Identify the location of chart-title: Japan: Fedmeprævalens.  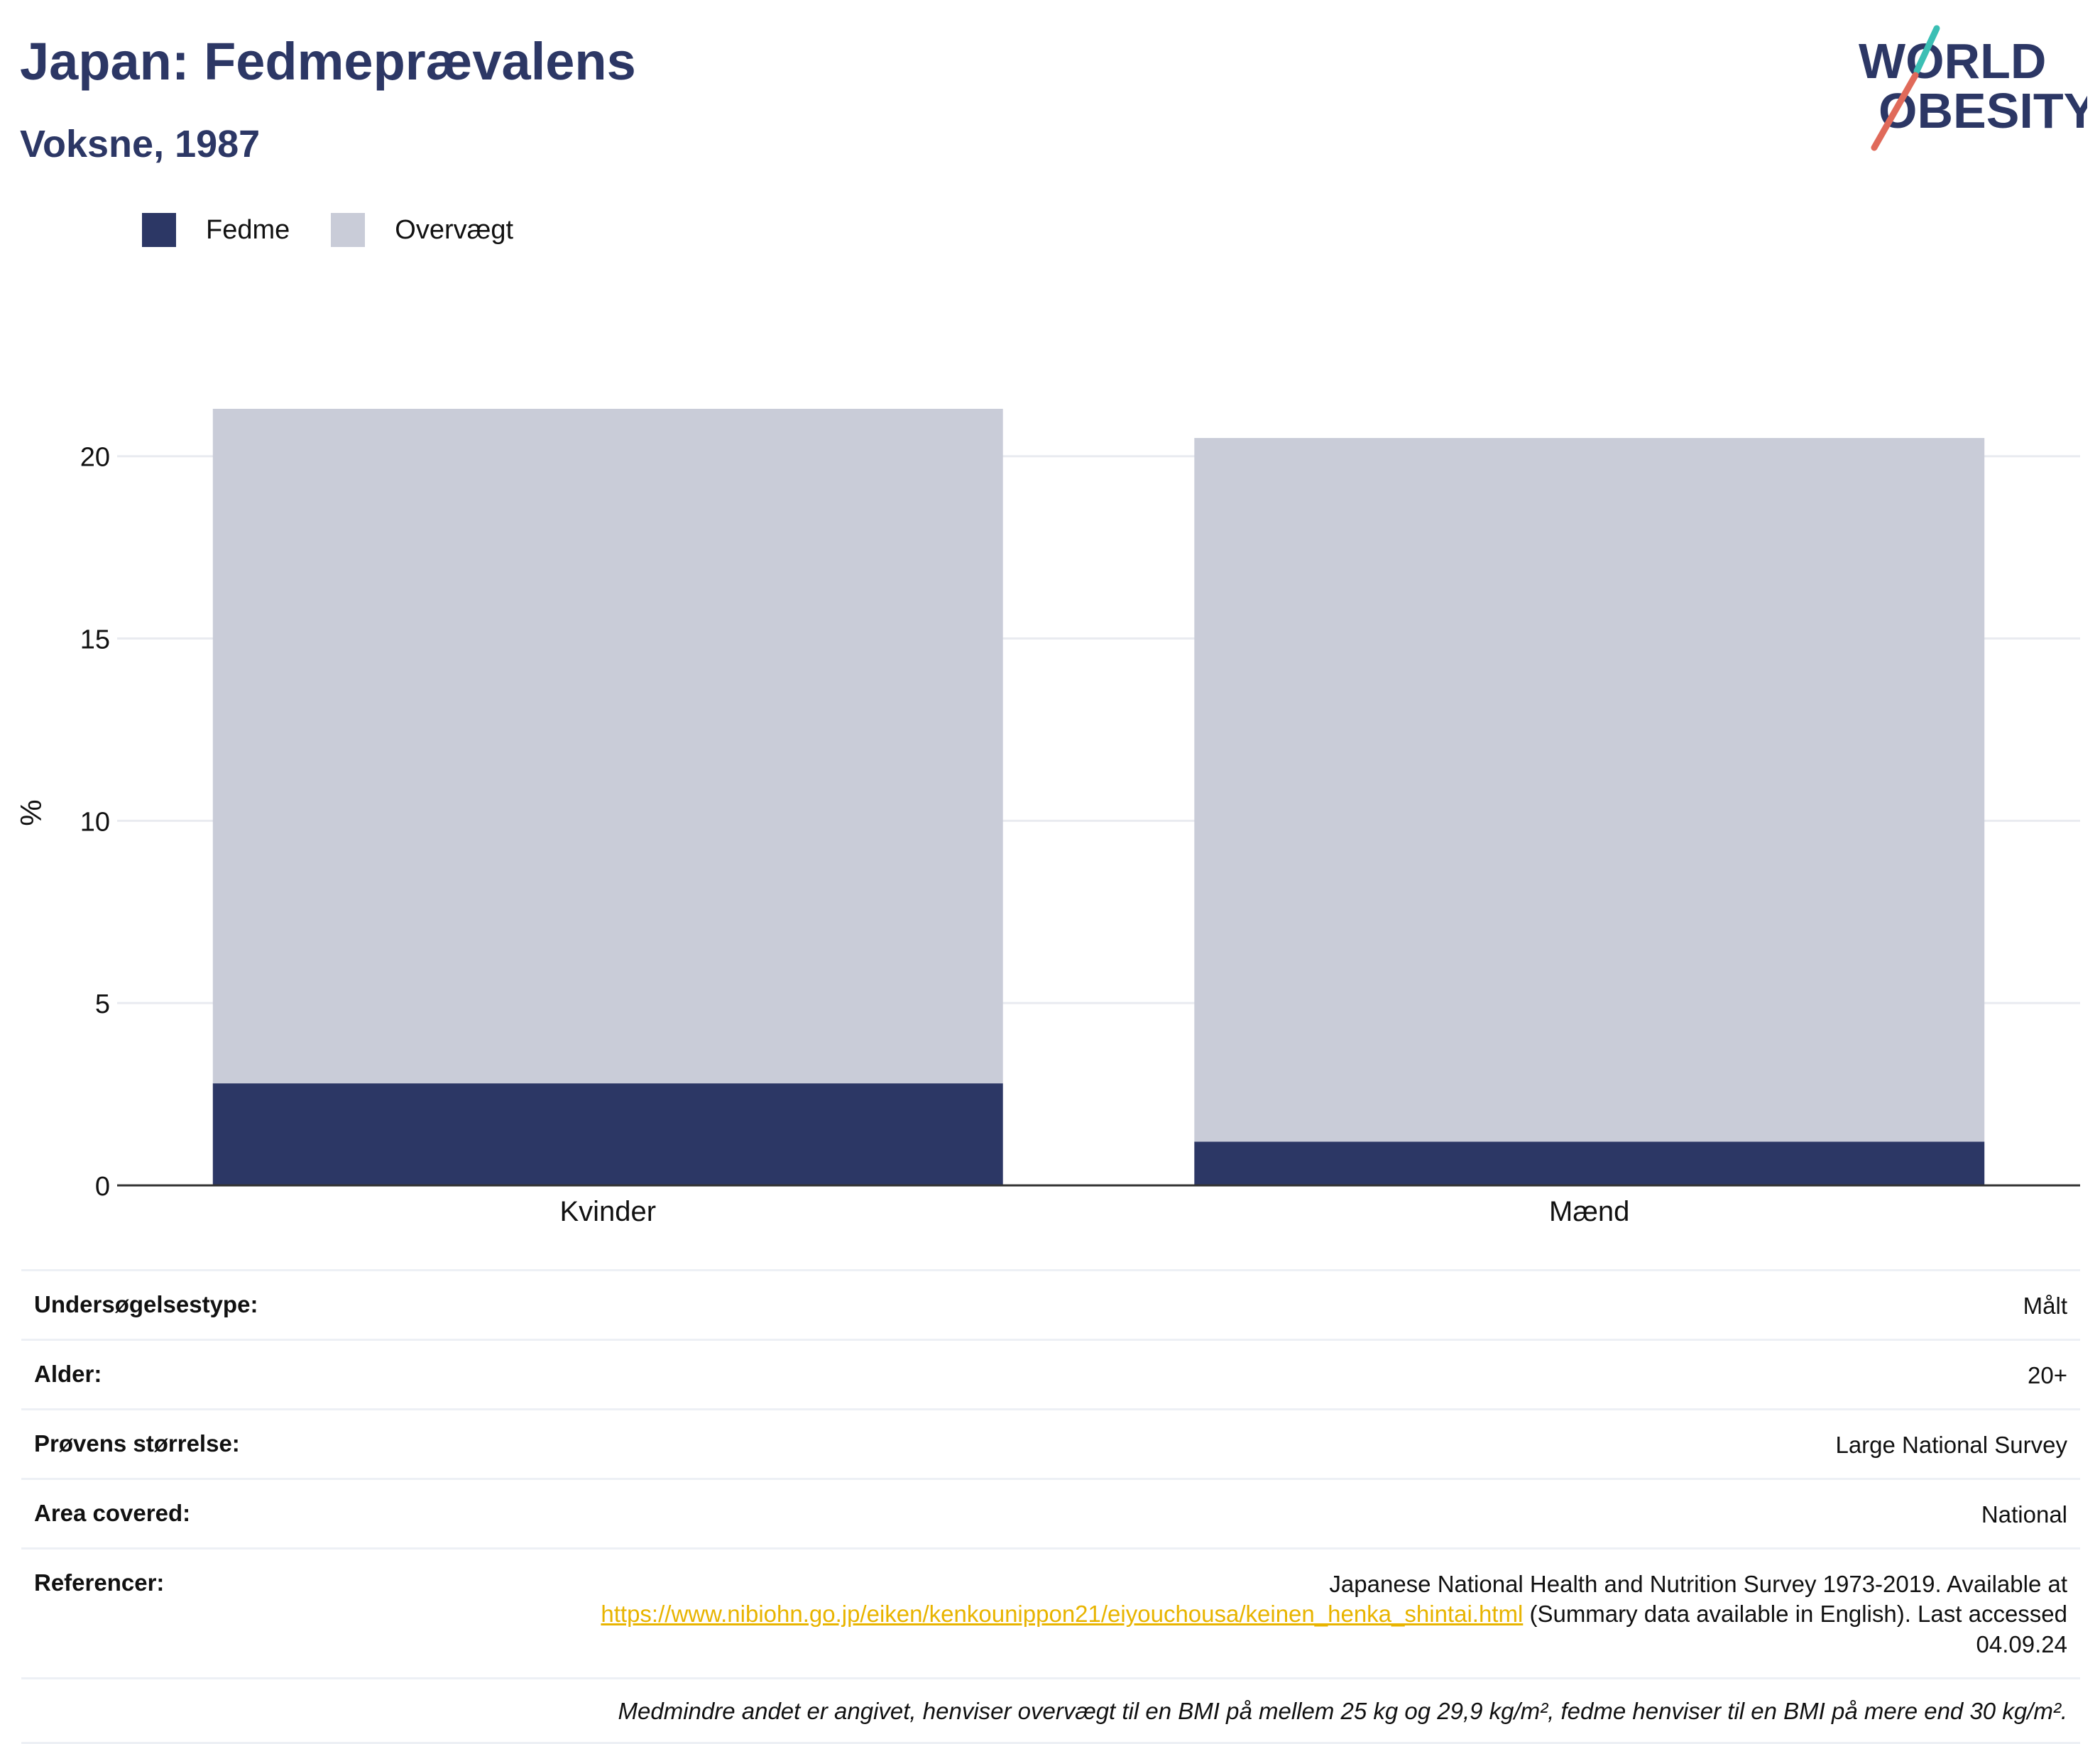
(328, 61).